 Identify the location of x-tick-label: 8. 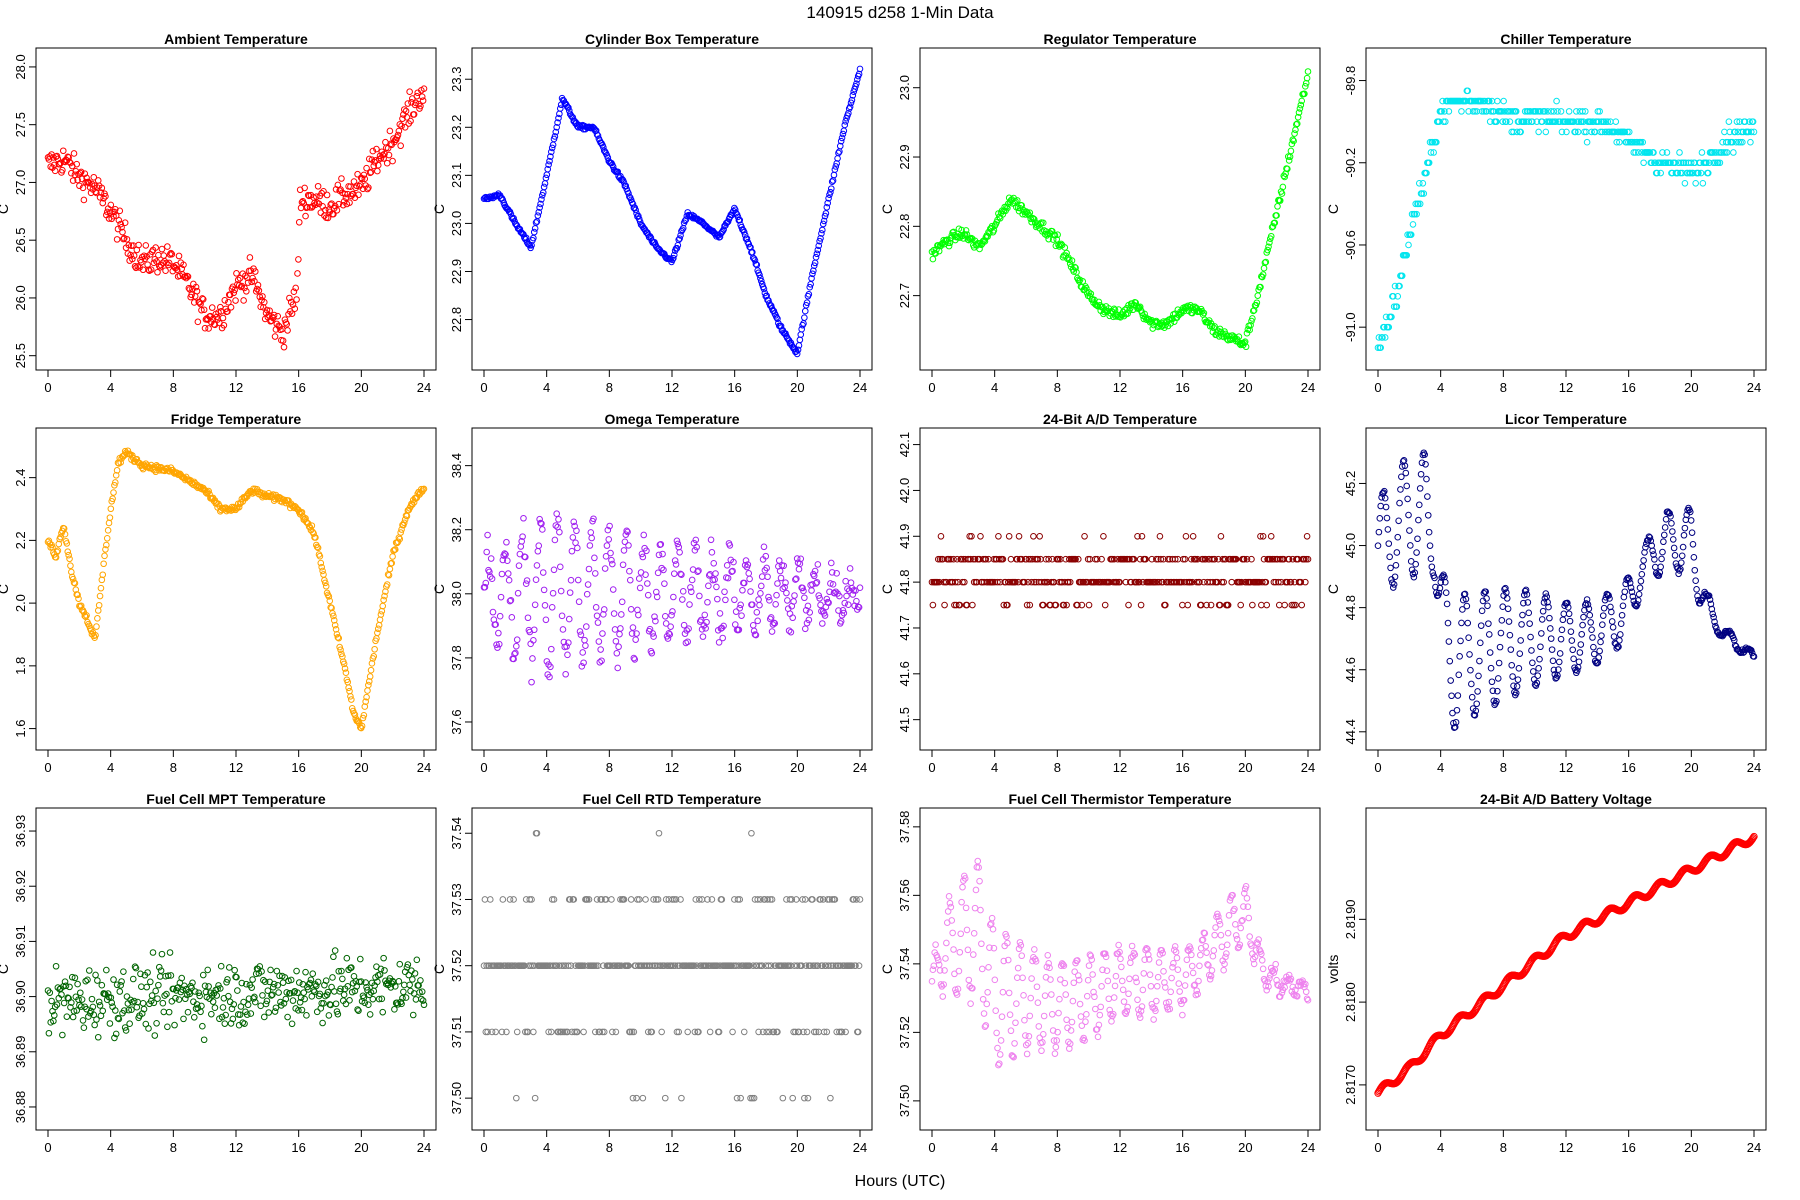
(1503, 1147).